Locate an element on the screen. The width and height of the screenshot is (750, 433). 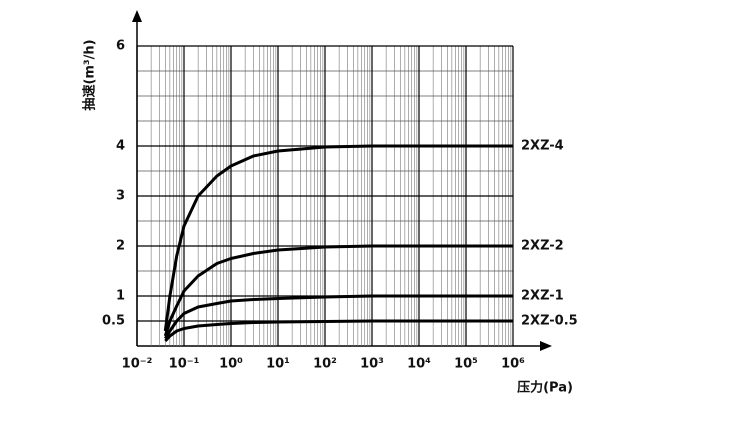
y-tick-label: 0.5 is located at coordinates (113, 321).